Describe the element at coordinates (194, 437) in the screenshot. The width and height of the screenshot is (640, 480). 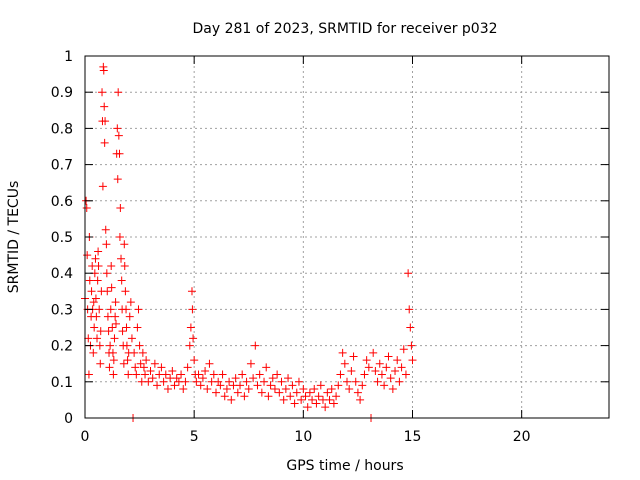
I see `x-tick-label: 5` at that location.